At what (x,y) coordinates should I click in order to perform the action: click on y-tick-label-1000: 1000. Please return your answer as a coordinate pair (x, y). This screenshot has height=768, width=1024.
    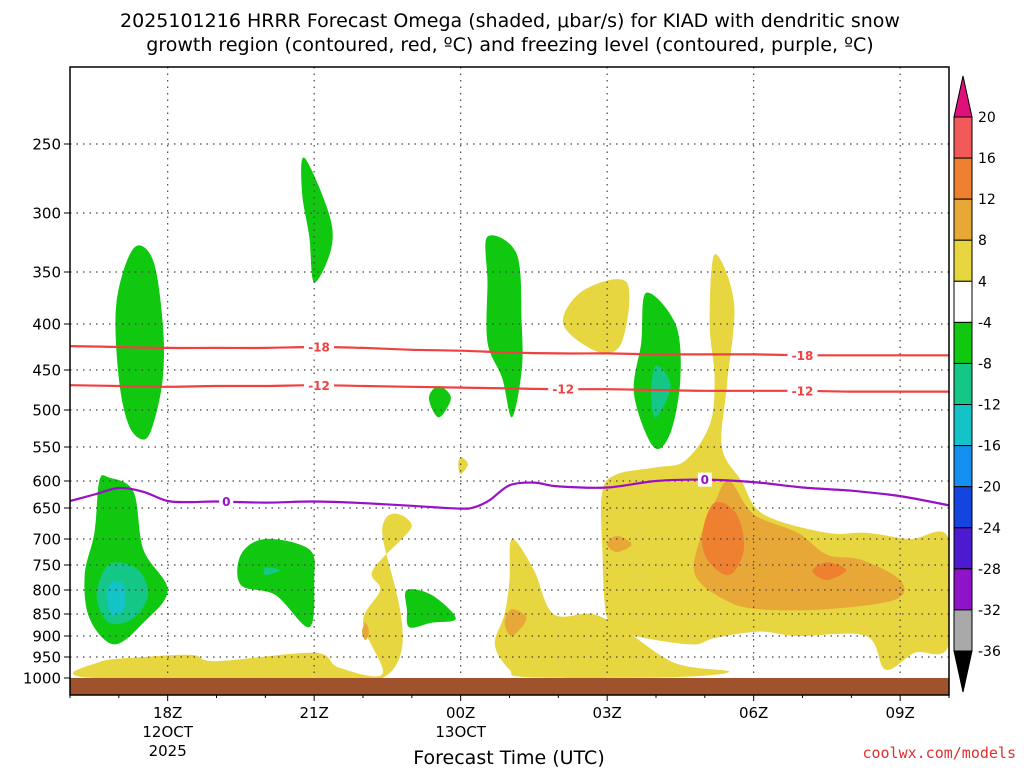
    Looking at the image, I should click on (42, 679).